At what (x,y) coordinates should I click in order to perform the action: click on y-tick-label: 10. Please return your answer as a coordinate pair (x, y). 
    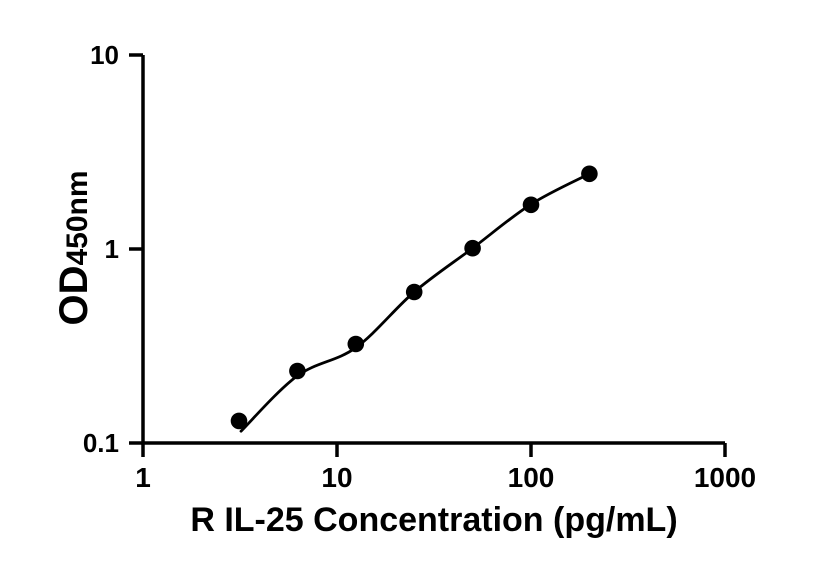
    Looking at the image, I should click on (104, 55).